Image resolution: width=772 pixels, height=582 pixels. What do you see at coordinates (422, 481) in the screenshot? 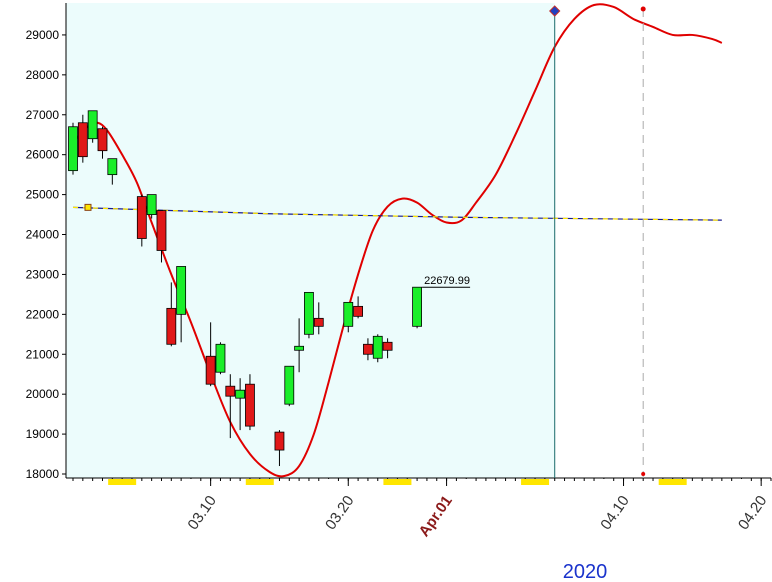
I see `x-axis-week-markers` at bounding box center [422, 481].